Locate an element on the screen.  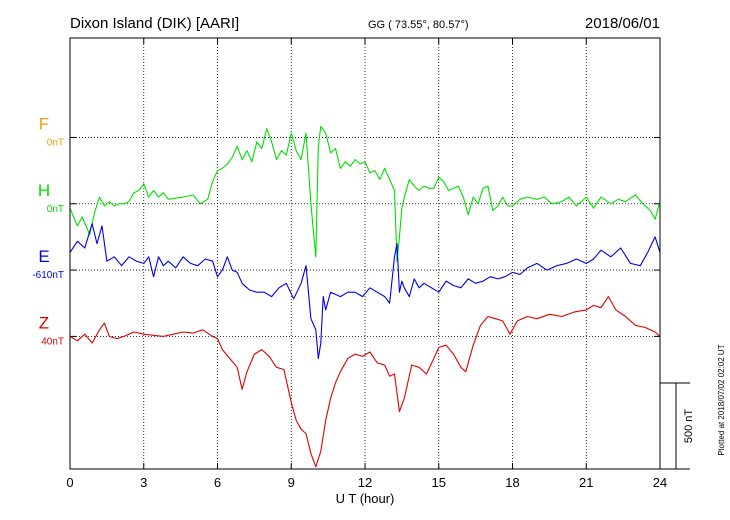
x-tick-label: 6 is located at coordinates (217, 482).